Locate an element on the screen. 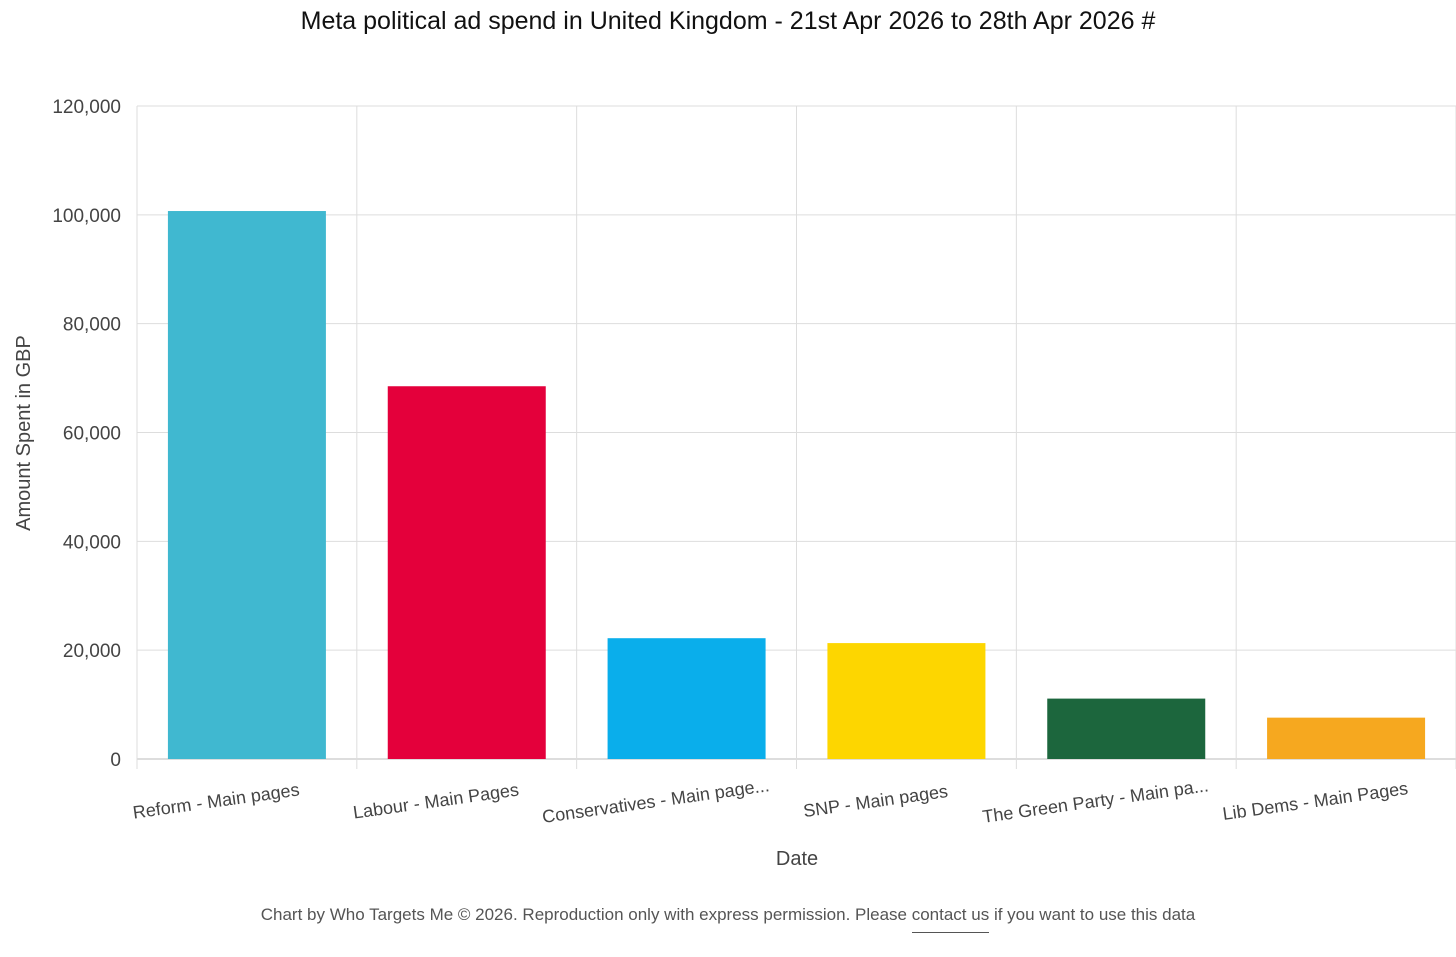 This screenshot has width=1456, height=957. y-tick-label: 120,000 is located at coordinates (86, 107).